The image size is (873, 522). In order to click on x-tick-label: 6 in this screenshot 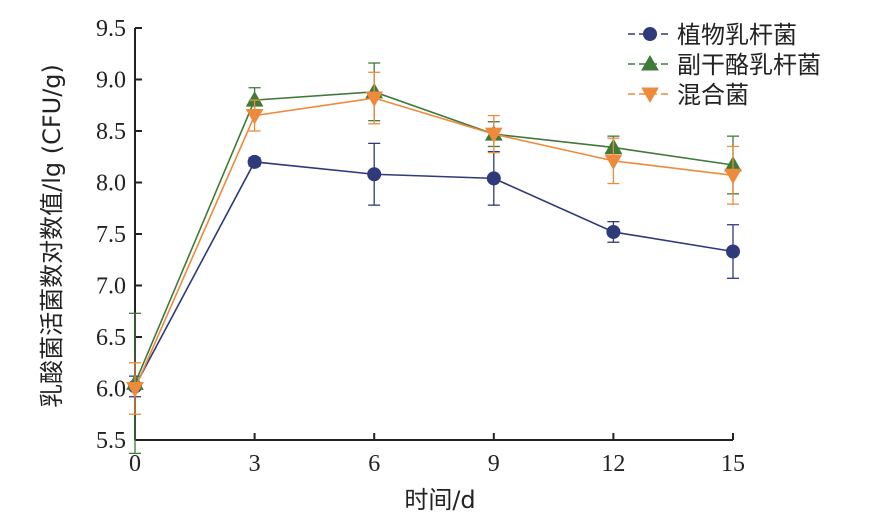, I will do `click(374, 464)`.